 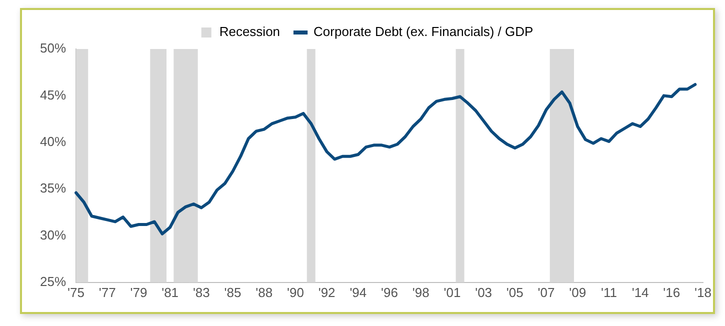 What do you see at coordinates (295, 292) in the screenshot?
I see `x-tick-label: '90` at bounding box center [295, 292].